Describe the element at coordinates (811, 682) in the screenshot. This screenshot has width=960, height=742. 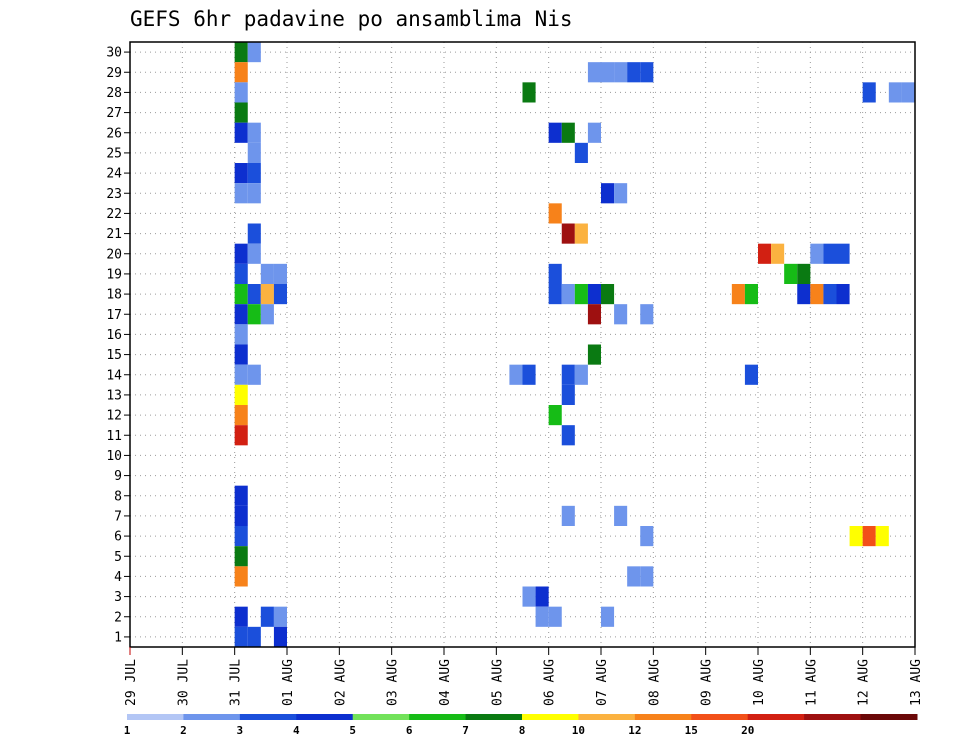
I see `x-tick-label: 11 AUG` at that location.